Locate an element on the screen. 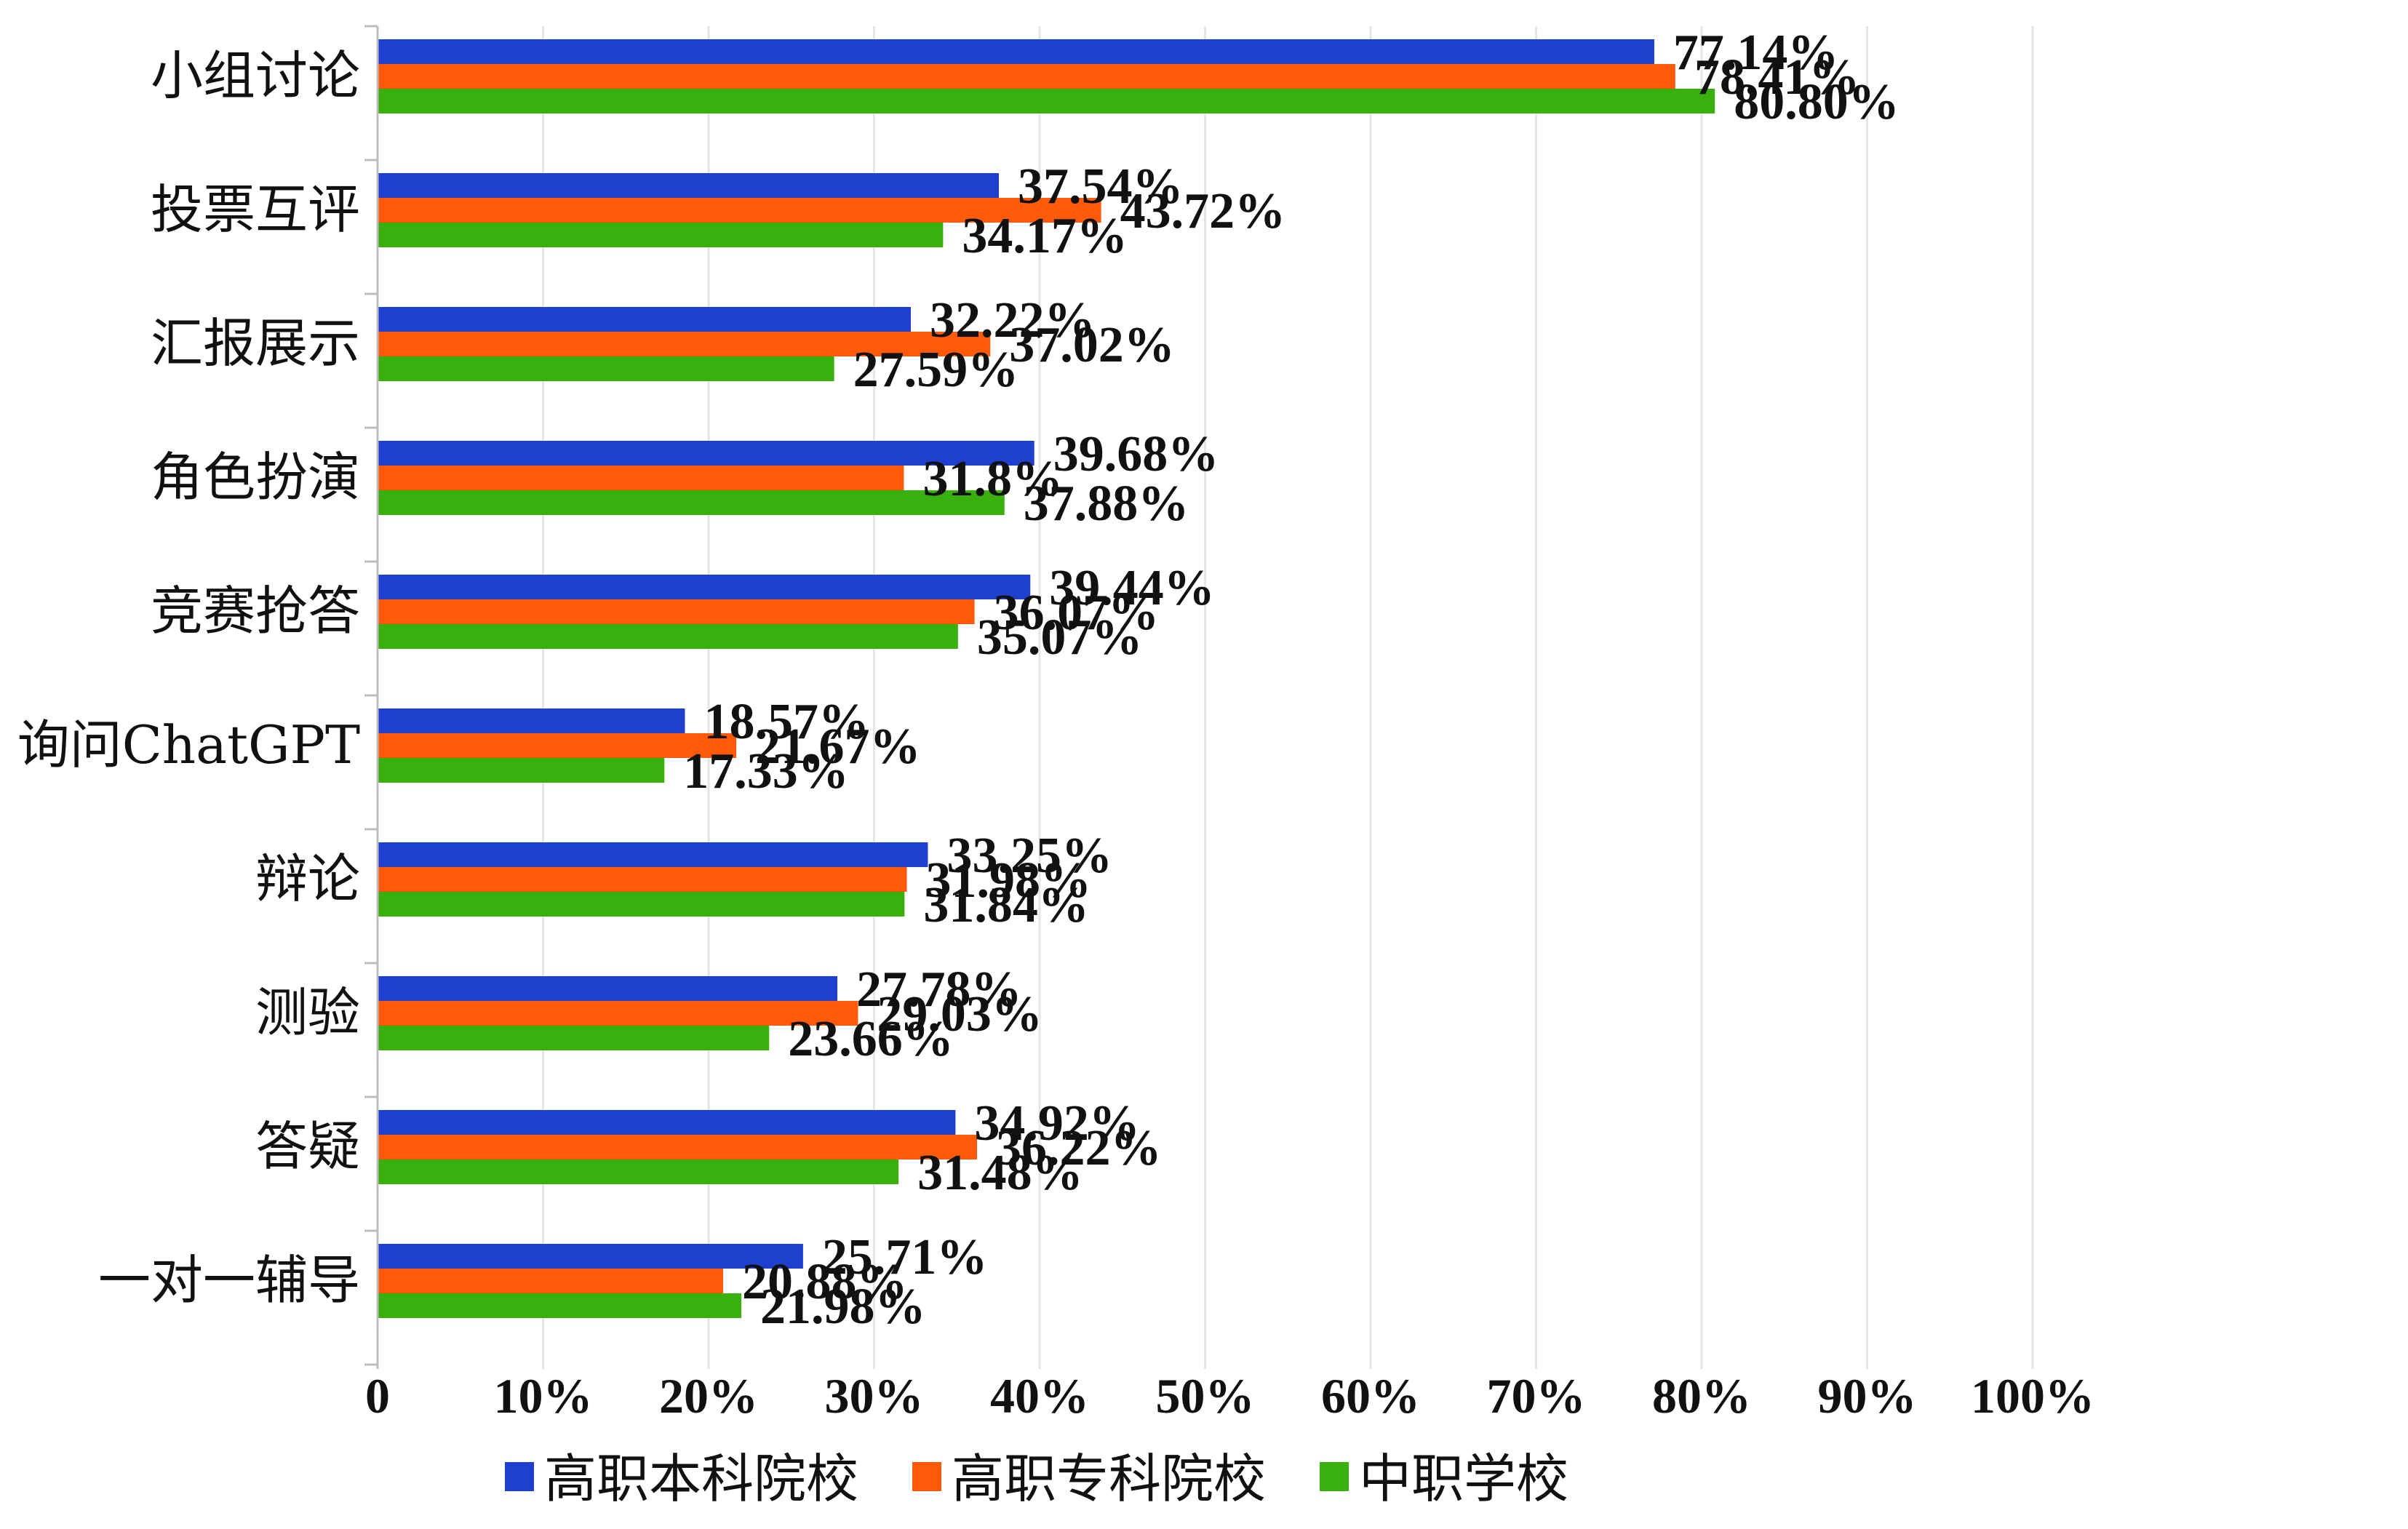  legend-label: 高职专科院校 is located at coordinates (1109, 1478).